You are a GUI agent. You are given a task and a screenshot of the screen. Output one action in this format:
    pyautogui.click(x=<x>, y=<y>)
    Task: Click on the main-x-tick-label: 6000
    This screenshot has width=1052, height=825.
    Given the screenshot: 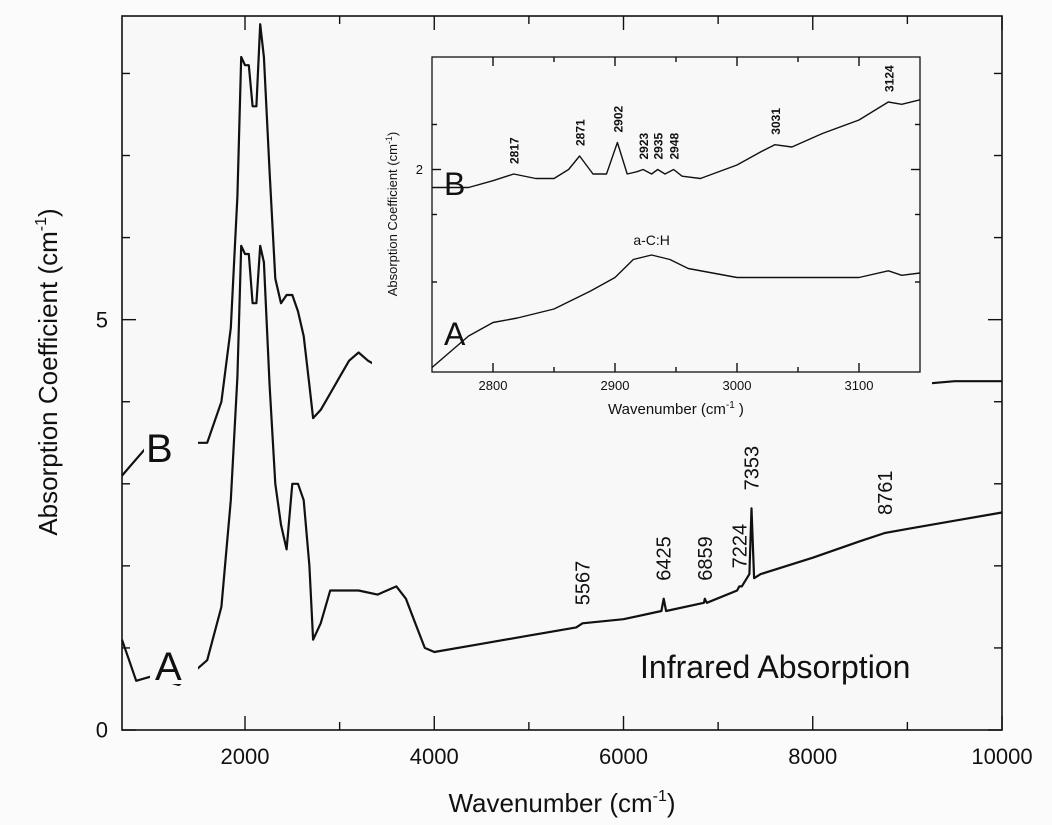 What is the action you would take?
    pyautogui.click(x=623, y=756)
    